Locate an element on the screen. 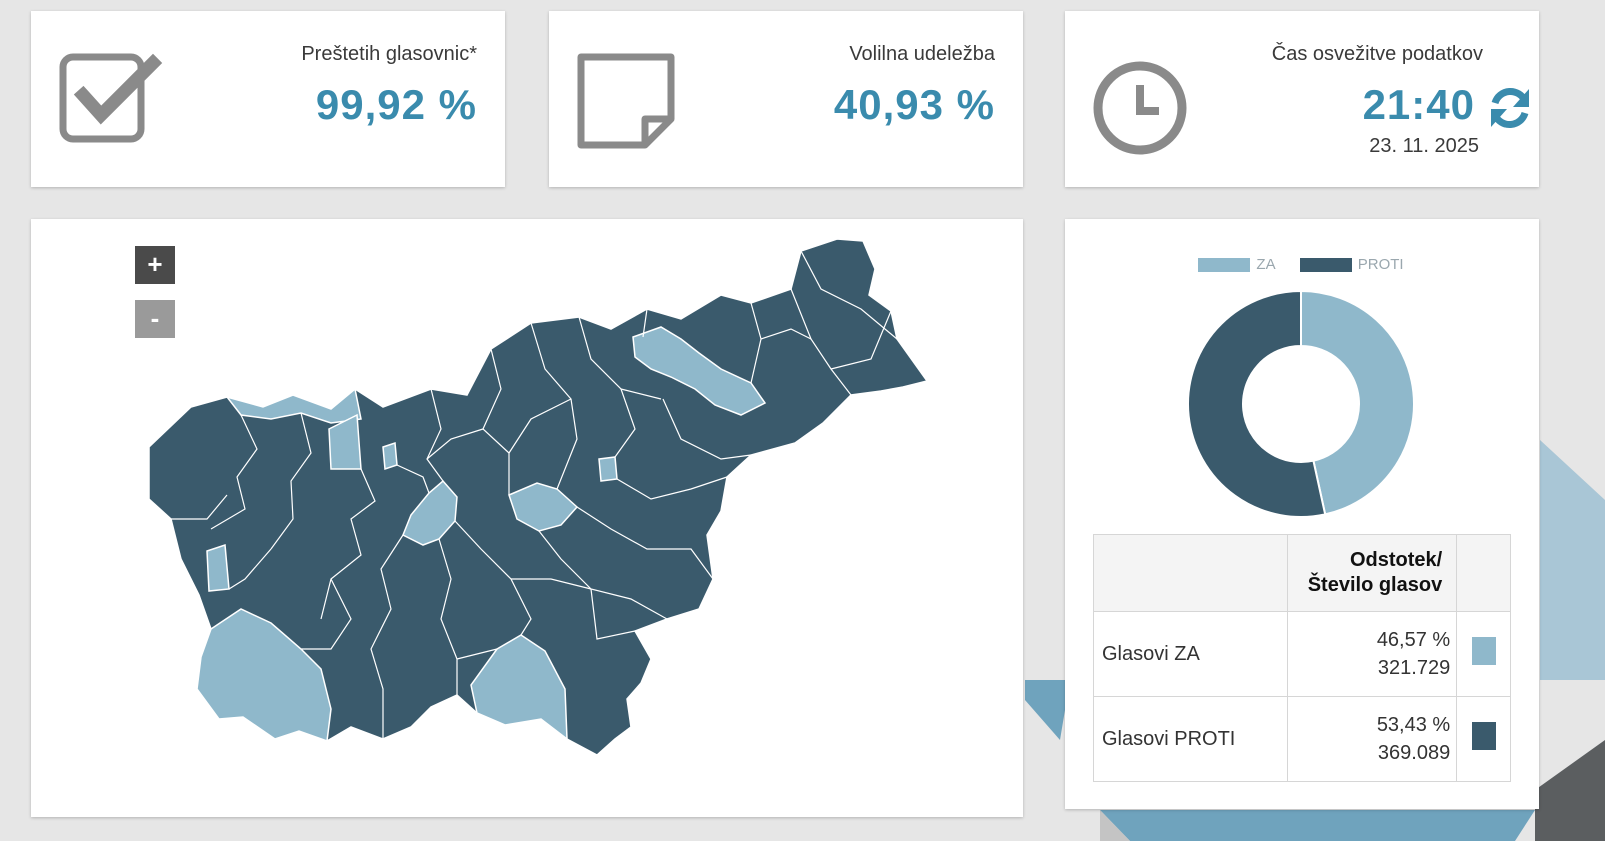  refresh-date: 23. 11. 2025 is located at coordinates (1424, 146).